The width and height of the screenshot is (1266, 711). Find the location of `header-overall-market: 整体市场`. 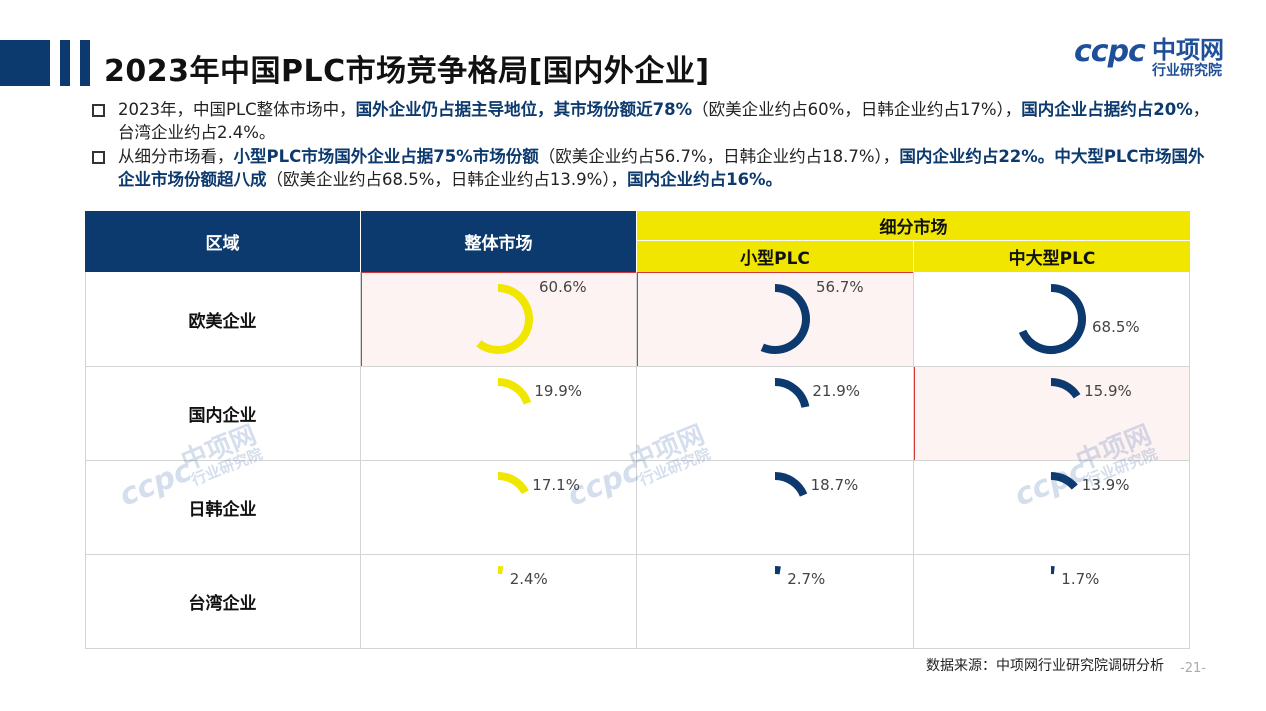

header-overall-market: 整体市场 is located at coordinates (498, 241).